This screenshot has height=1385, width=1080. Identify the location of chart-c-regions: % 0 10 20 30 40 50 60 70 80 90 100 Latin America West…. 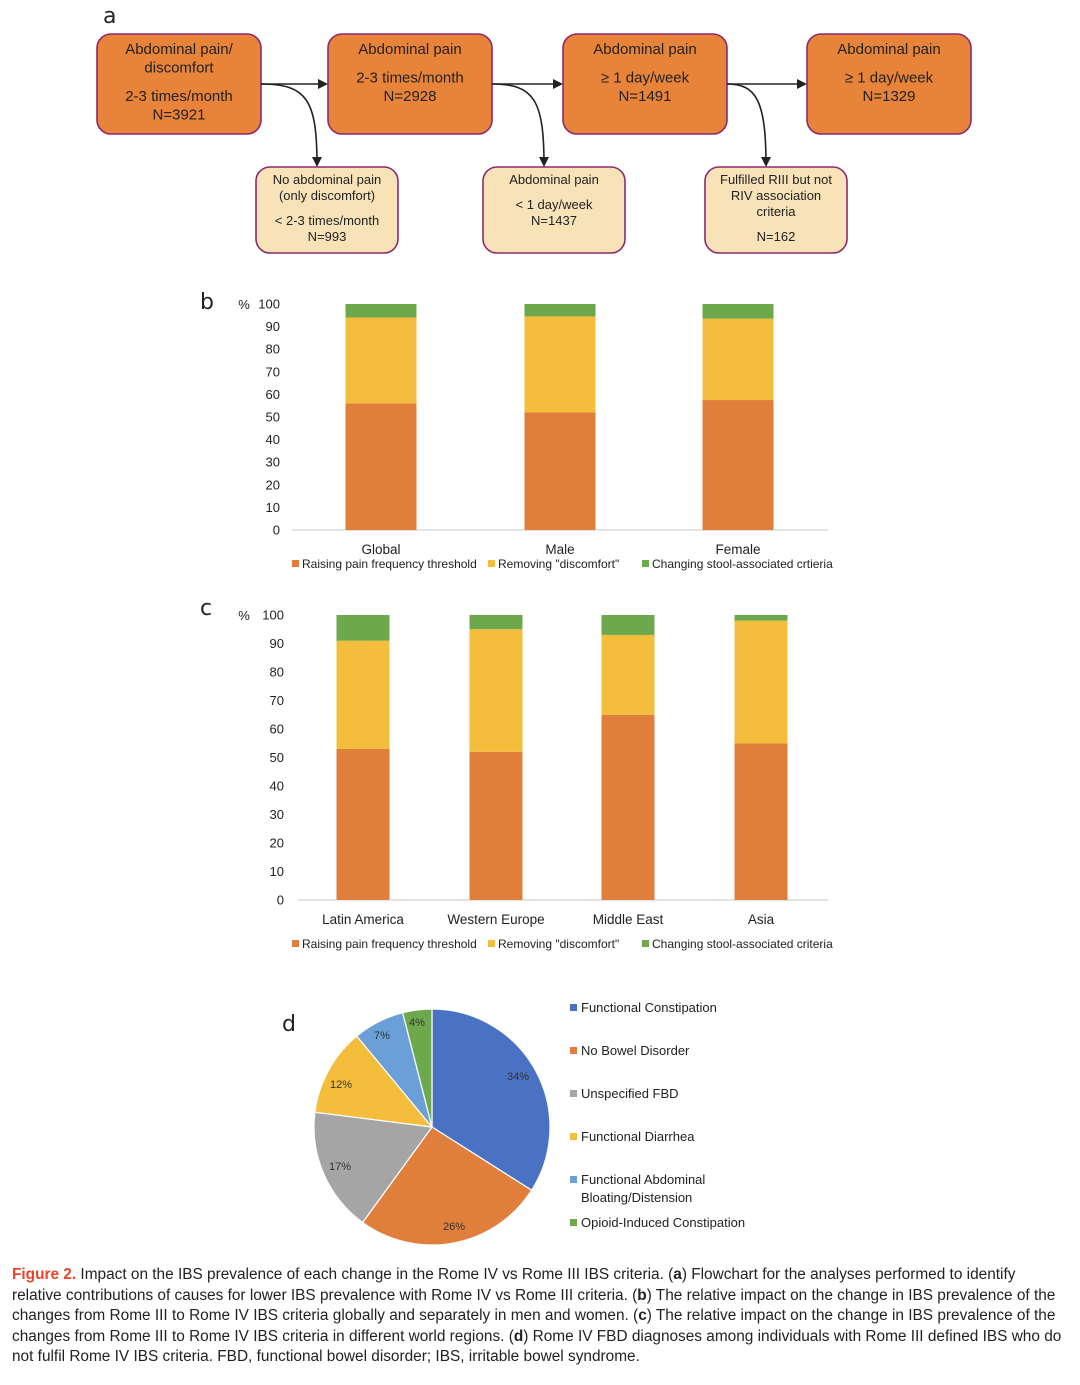
(535, 780).